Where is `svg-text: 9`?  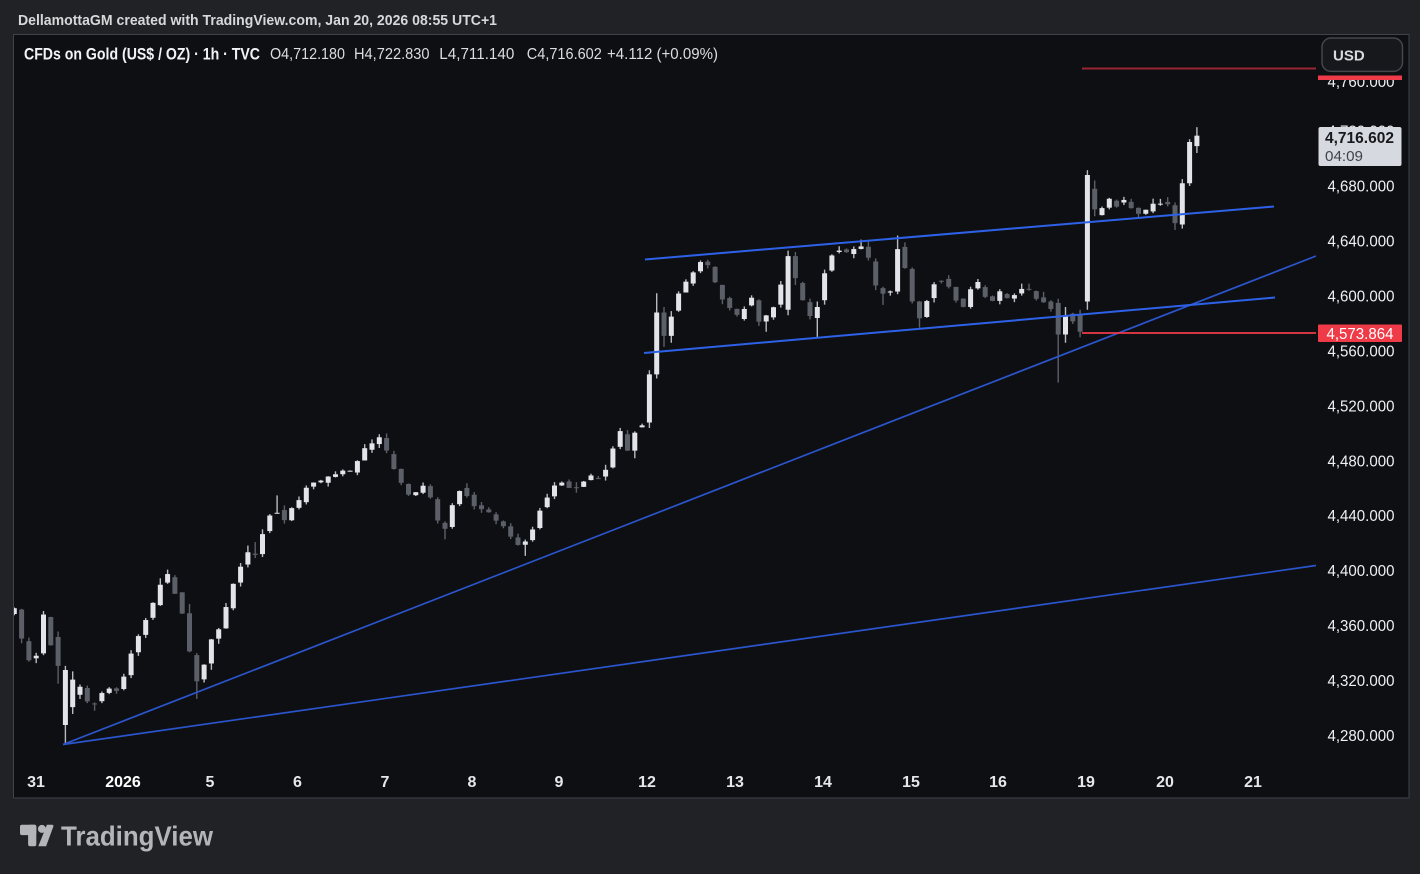
svg-text: 9 is located at coordinates (559, 782).